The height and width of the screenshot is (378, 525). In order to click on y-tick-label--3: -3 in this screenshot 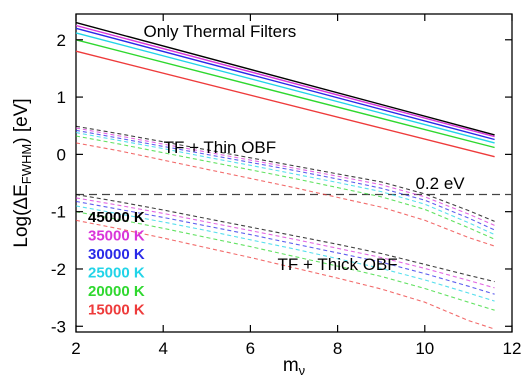, I will do `click(58, 326)`.